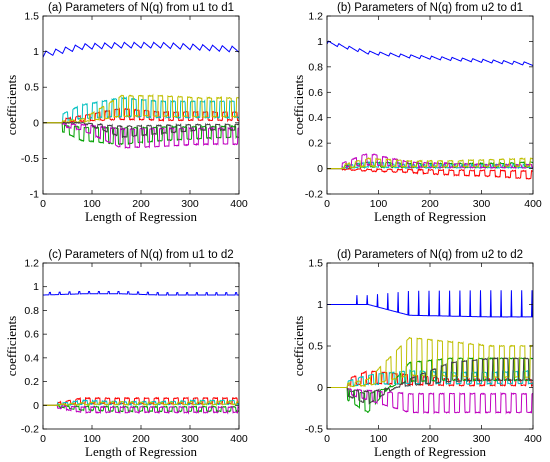 This screenshot has height=462, width=550. I want to click on subplot-title: (a) Parameters of N(q) from u1 to d1, so click(141, 8).